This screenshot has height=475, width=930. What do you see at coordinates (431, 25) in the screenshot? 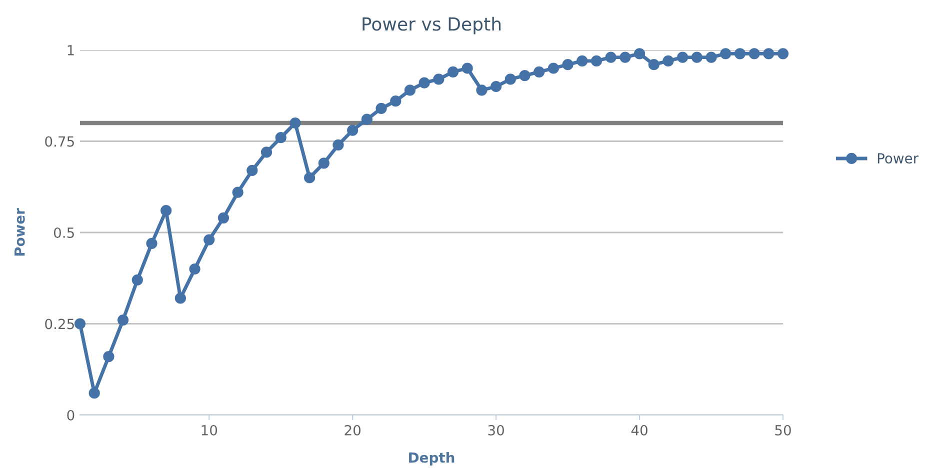
I see `chart-title: Power vs Depth` at bounding box center [431, 25].